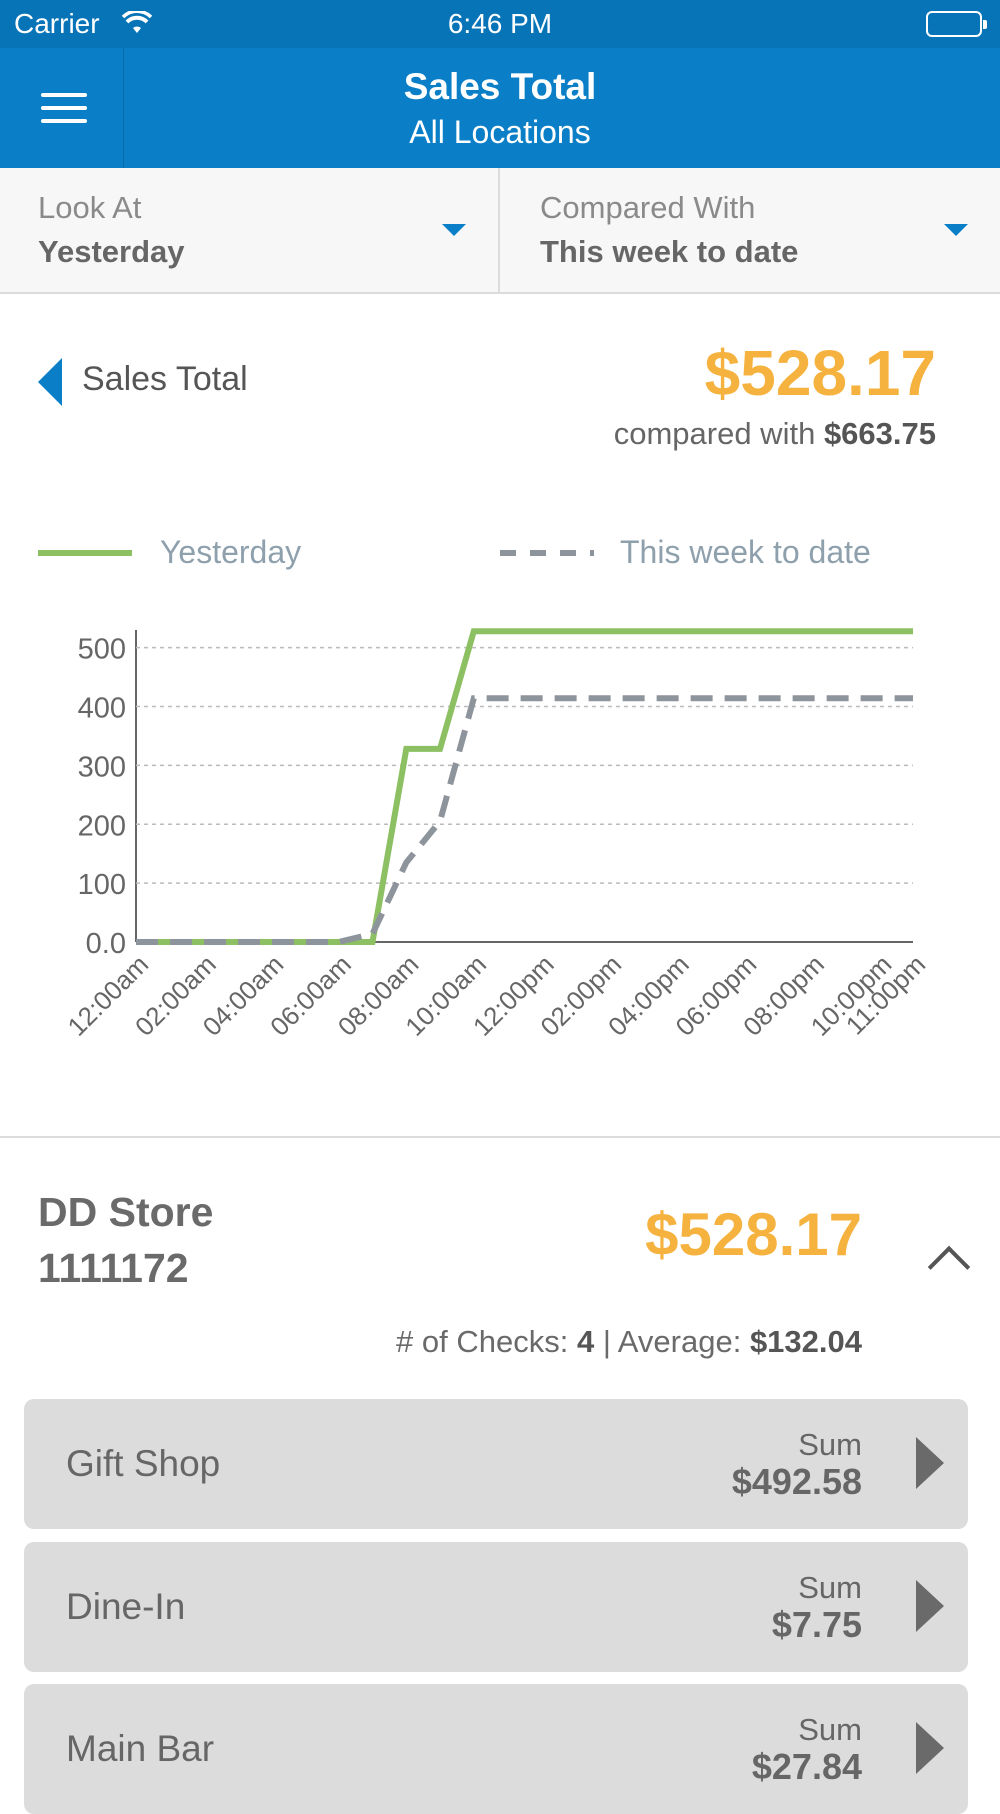 The width and height of the screenshot is (1000, 1814). Describe the element at coordinates (500, 1137) in the screenshot. I see `section-divider` at that location.